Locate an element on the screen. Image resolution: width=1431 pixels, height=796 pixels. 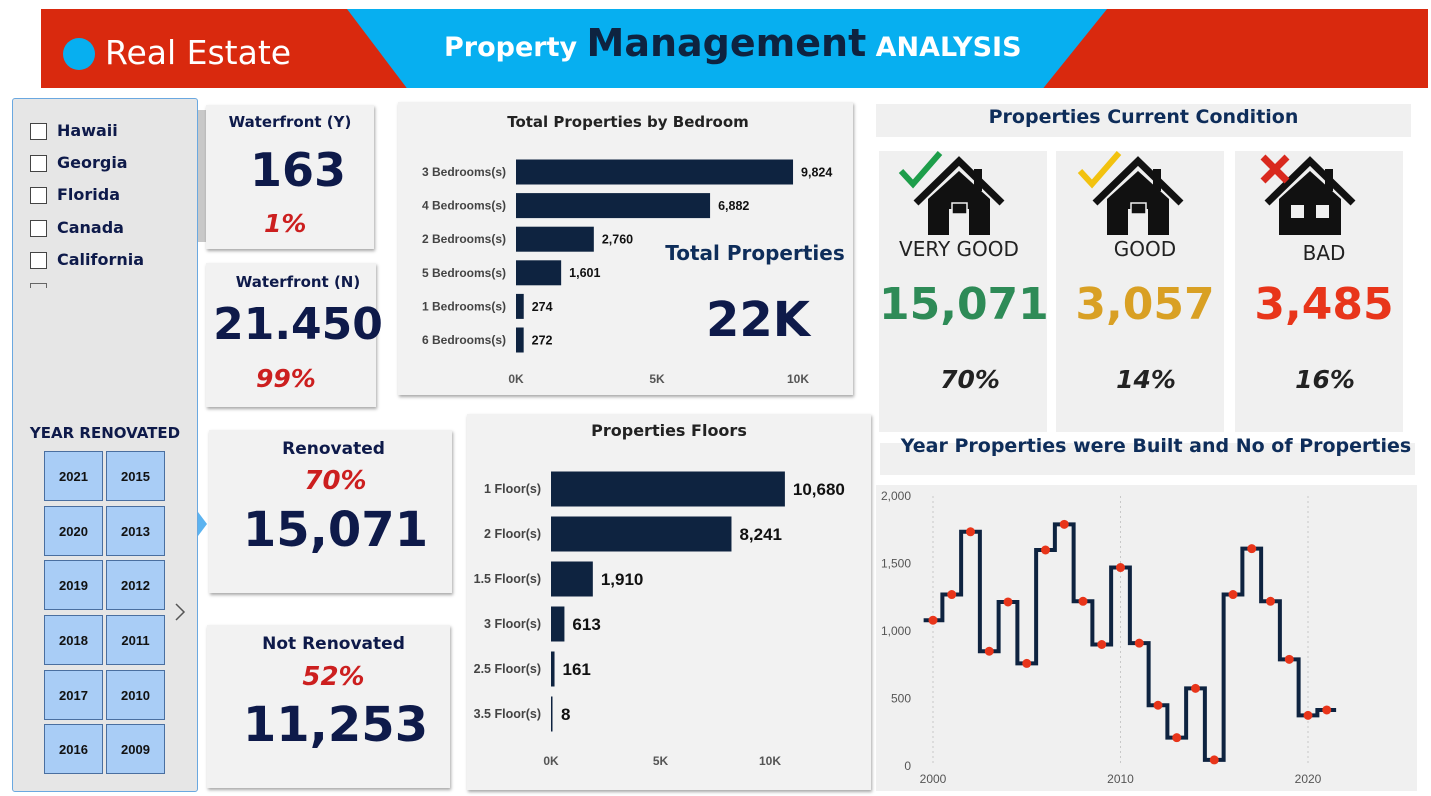
condition-label: BAD is located at coordinates (1324, 253).